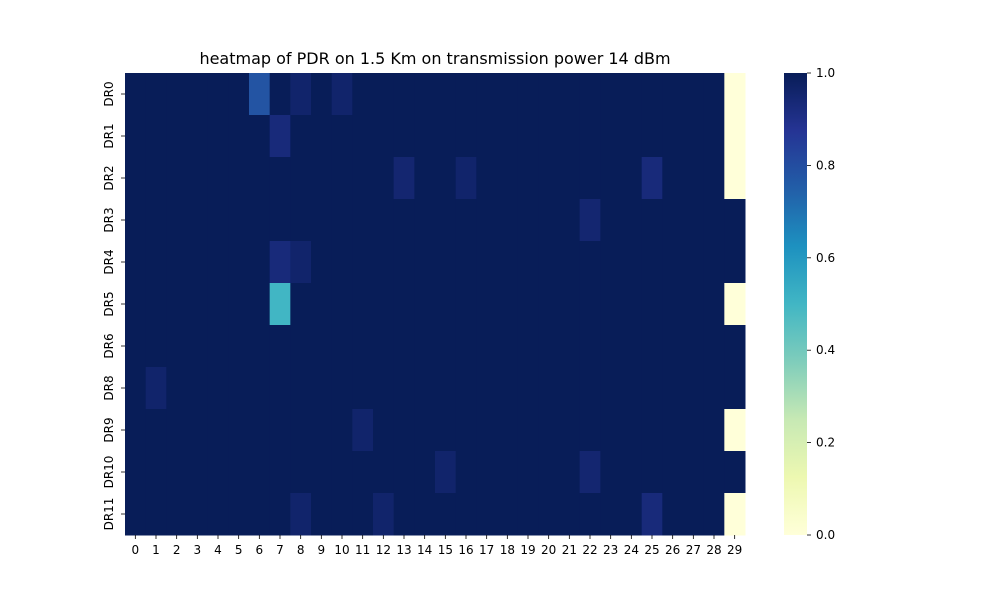 The height and width of the screenshot is (600, 1000). What do you see at coordinates (403, 550) in the screenshot?
I see `x-tick-label: 13` at bounding box center [403, 550].